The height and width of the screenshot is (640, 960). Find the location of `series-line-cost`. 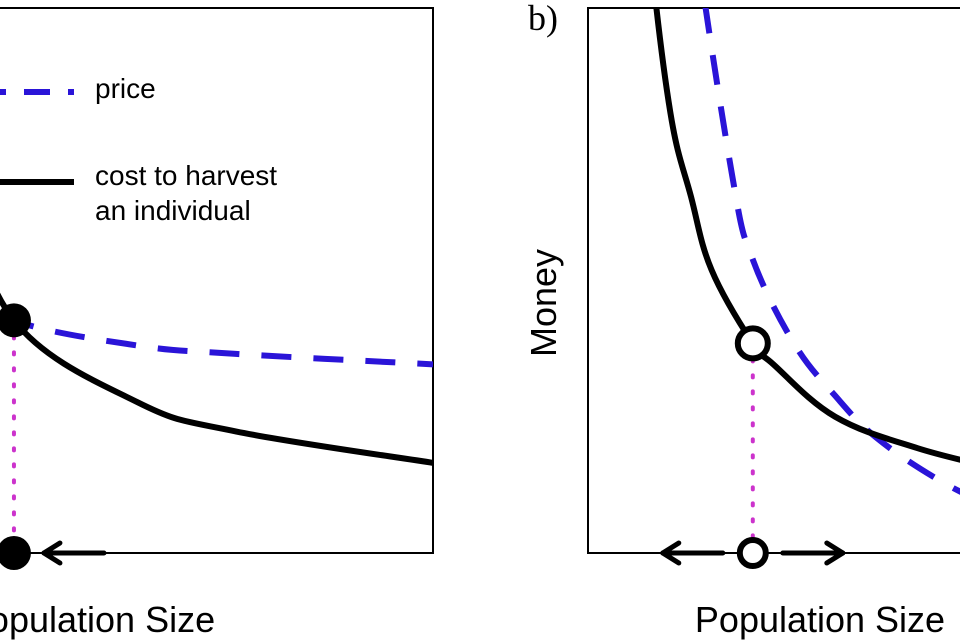

series-line-cost is located at coordinates (216, 379).